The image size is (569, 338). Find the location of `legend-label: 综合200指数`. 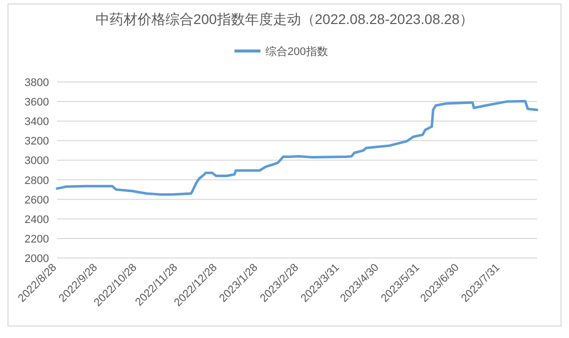

legend-label: 综合200指数 is located at coordinates (297, 51).